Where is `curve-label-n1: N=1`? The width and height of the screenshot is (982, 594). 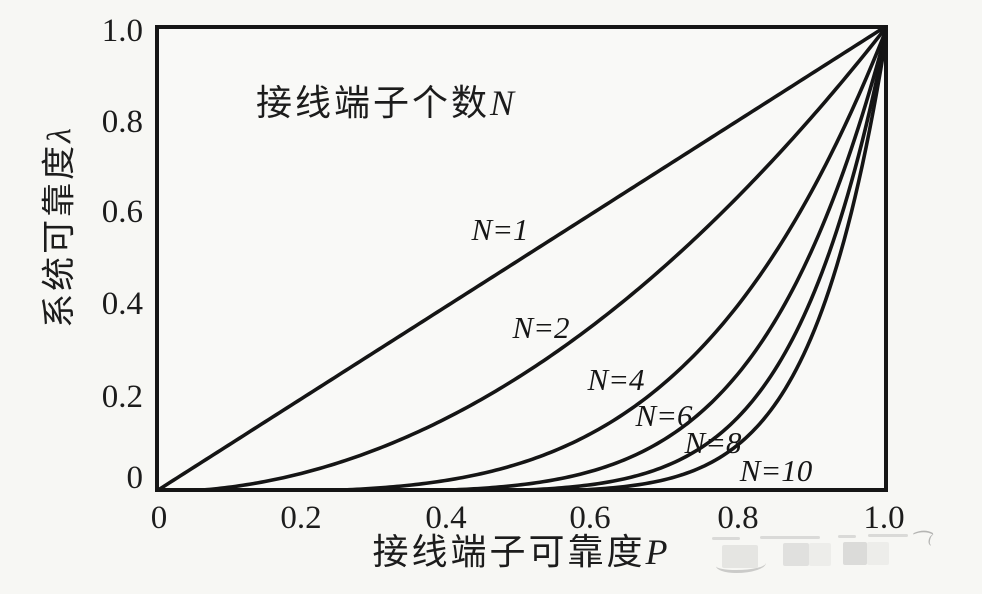
curve-label-n1: N=1 is located at coordinates (500, 229).